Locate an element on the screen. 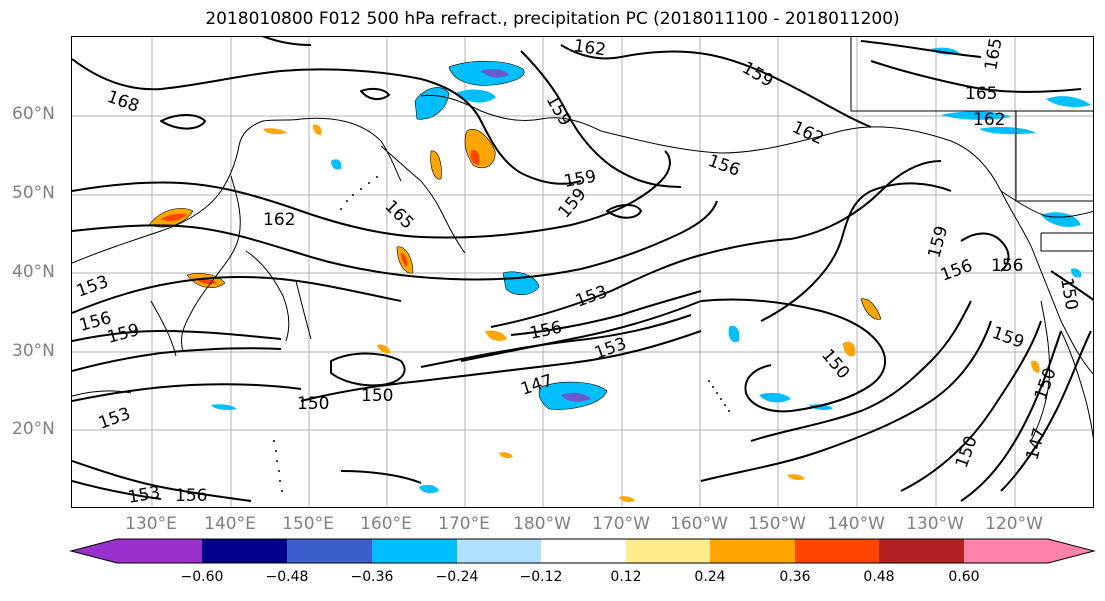 The width and height of the screenshot is (1105, 601). colorbar-tick: −0.24 is located at coordinates (457, 577).